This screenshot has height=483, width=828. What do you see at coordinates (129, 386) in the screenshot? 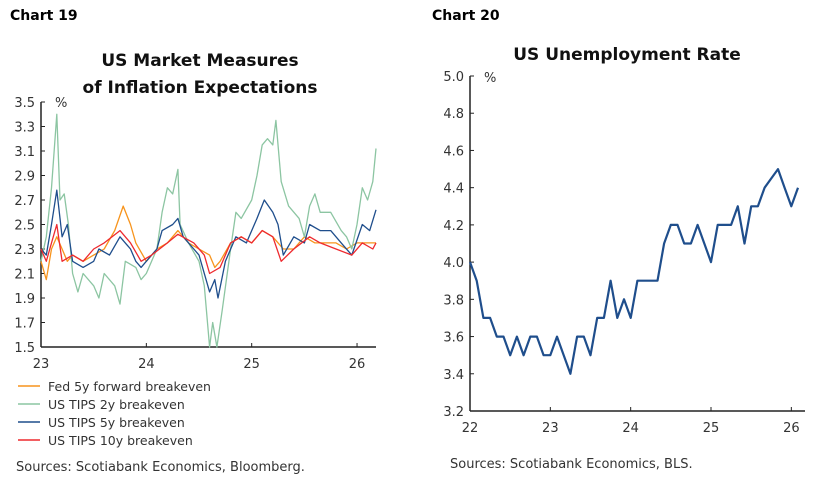
I see `legend-label: Fed 5y forward breakeven` at bounding box center [129, 386].